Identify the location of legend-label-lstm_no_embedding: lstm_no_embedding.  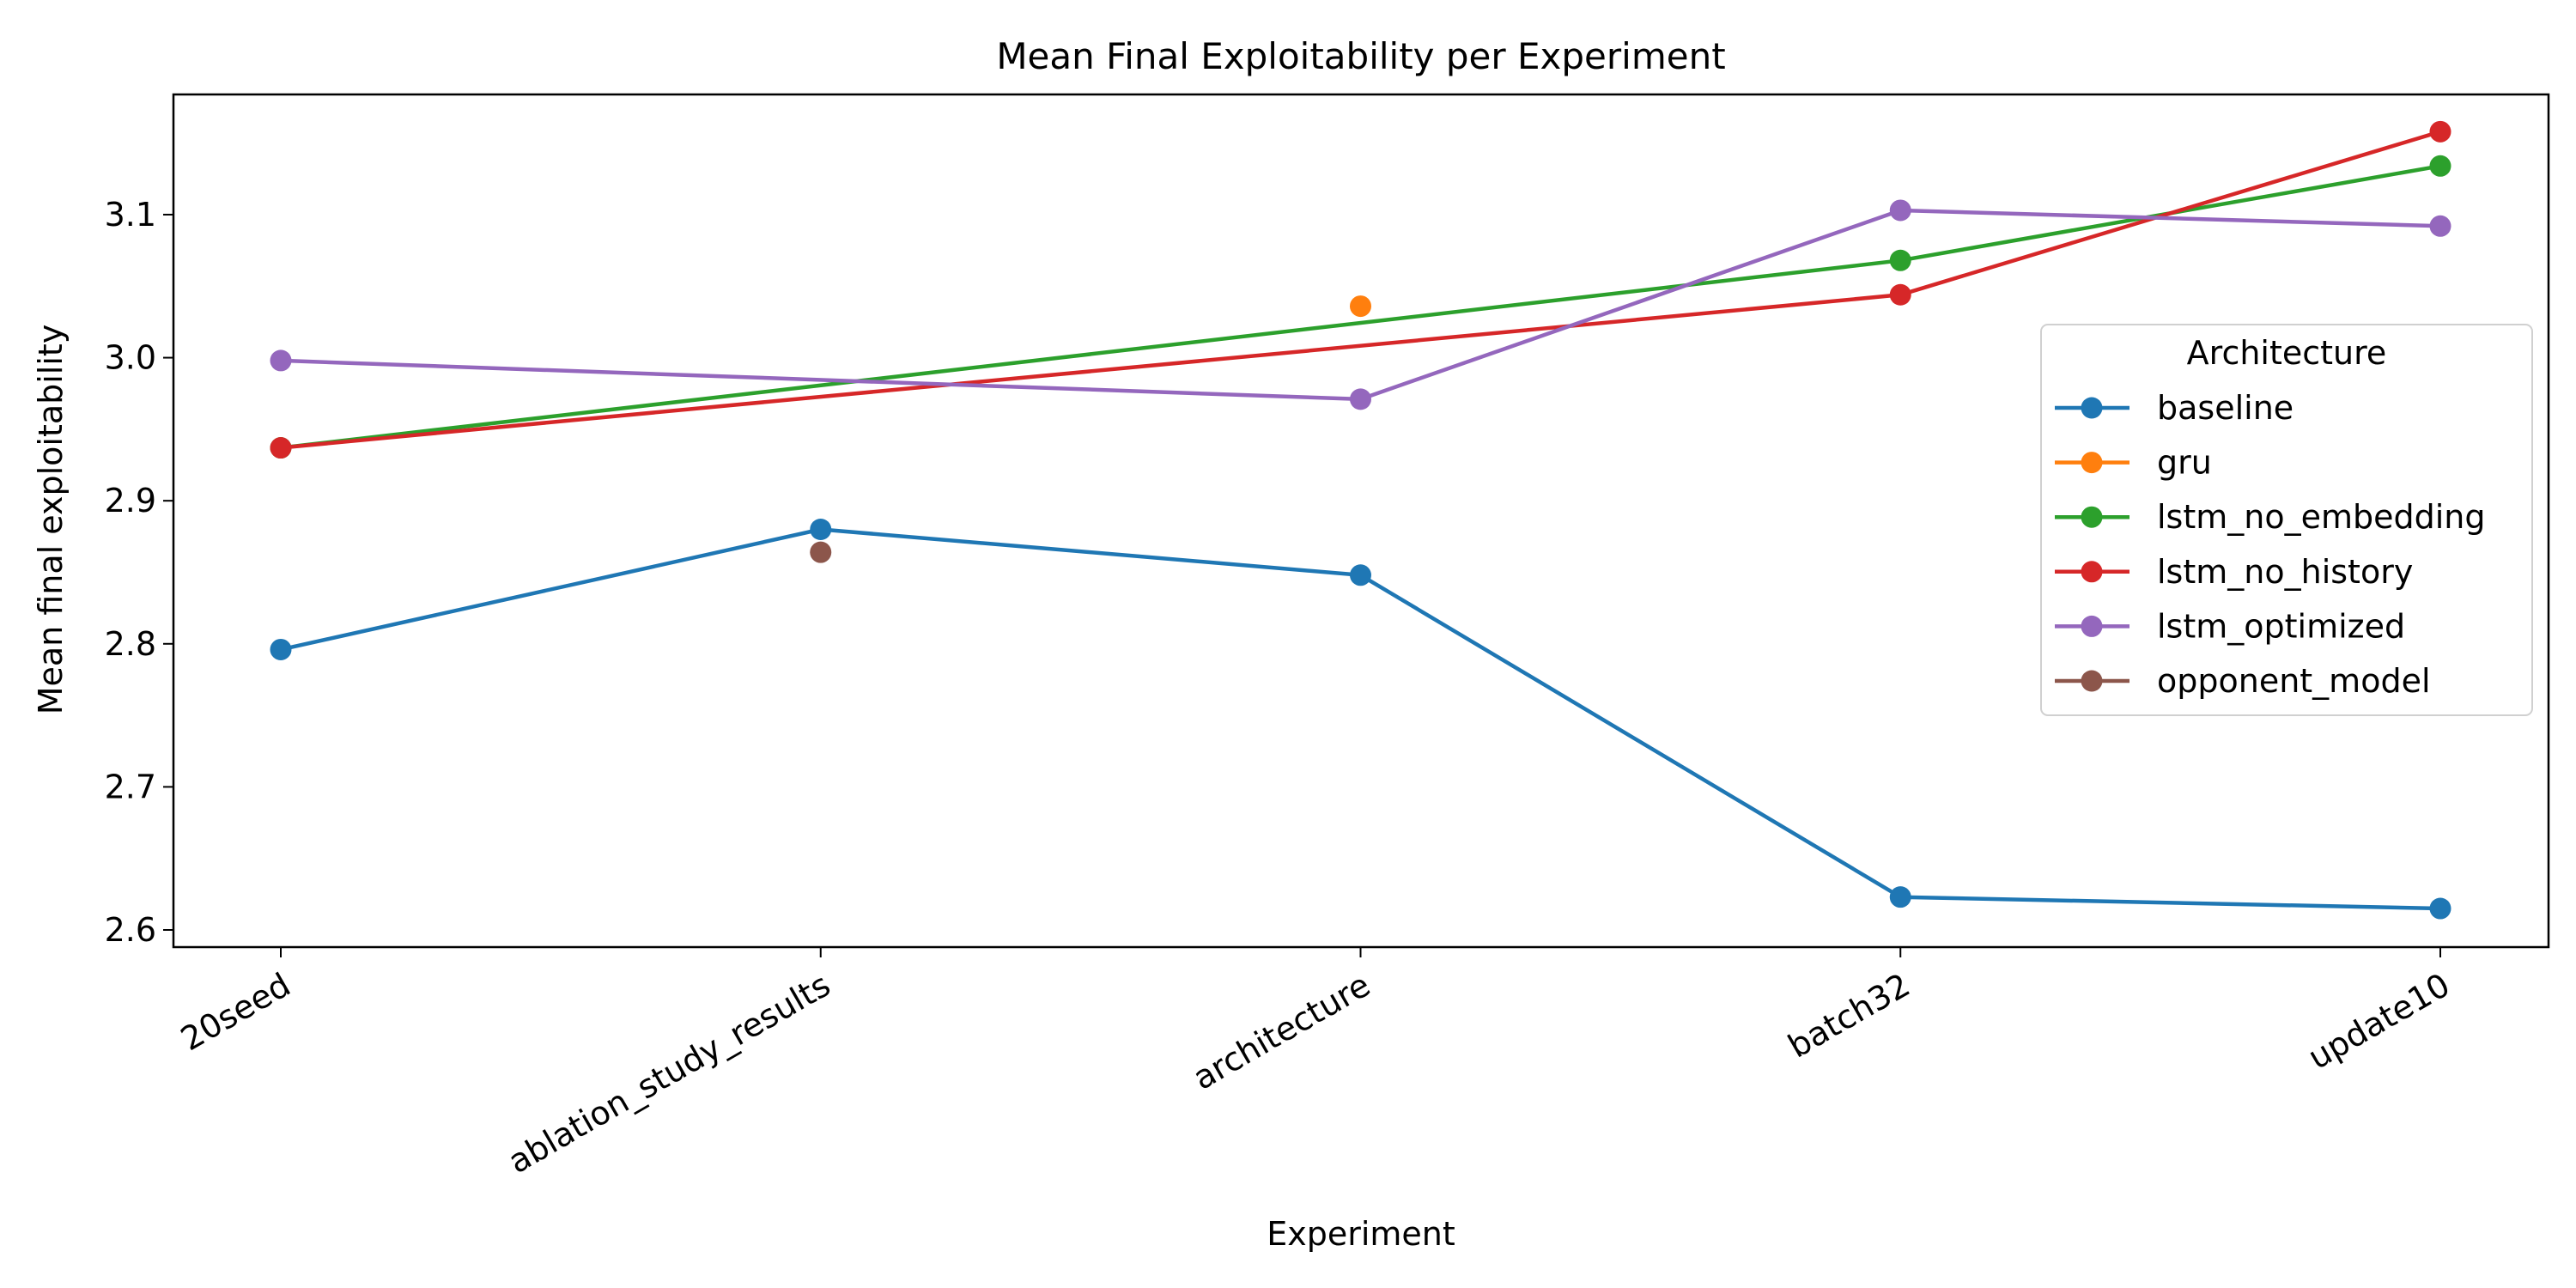
(2321, 517).